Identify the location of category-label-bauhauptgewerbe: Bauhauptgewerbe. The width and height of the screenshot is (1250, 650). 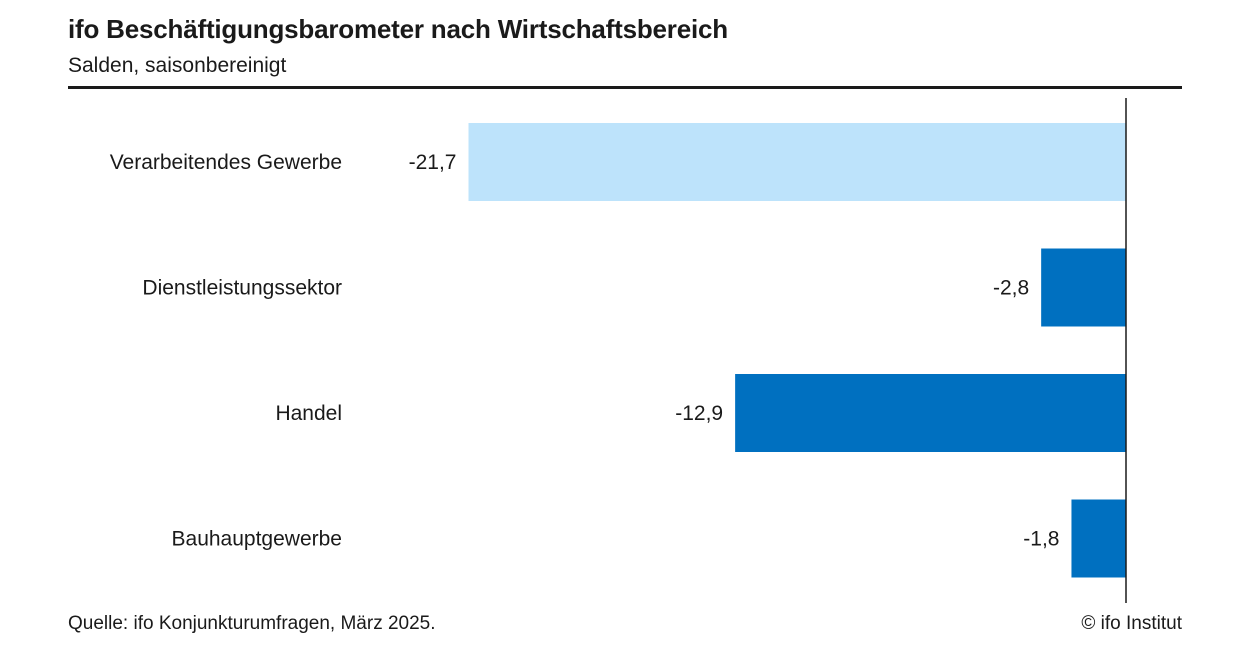
(257, 539).